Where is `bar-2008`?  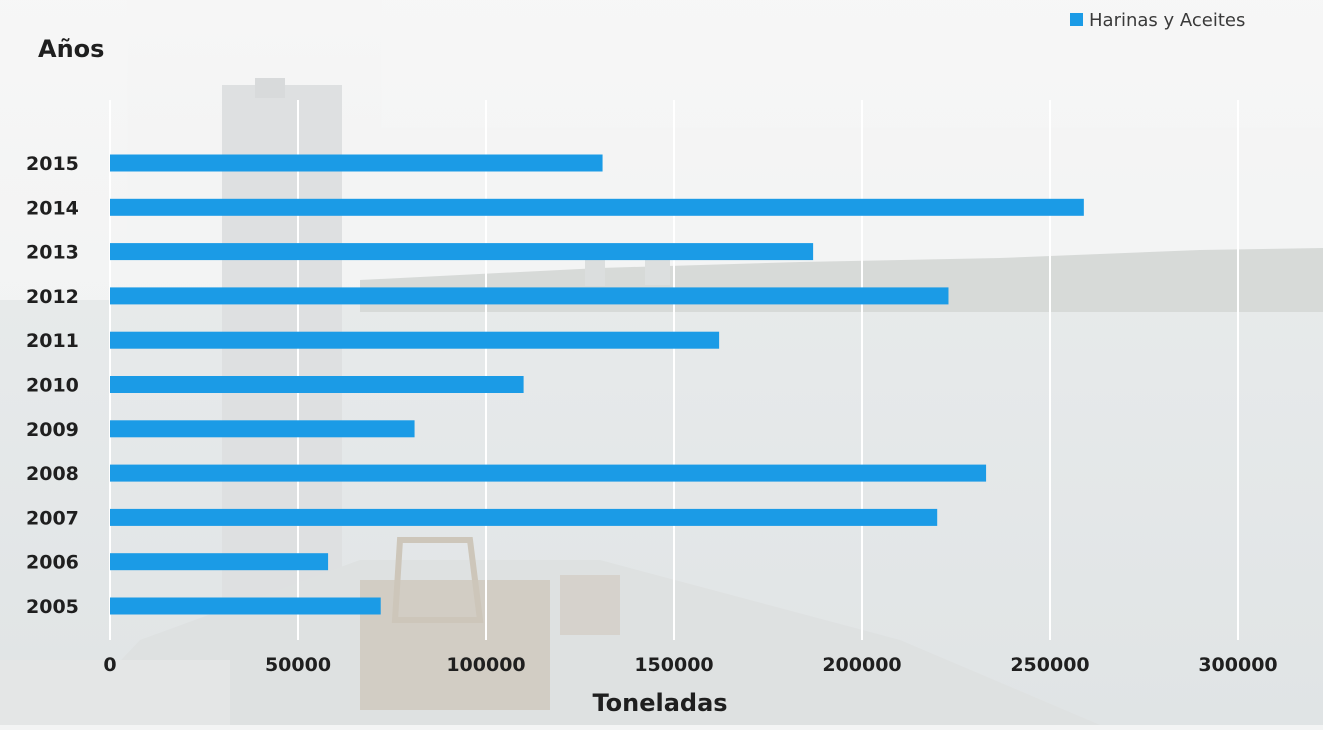
bar-2008 is located at coordinates (548, 473).